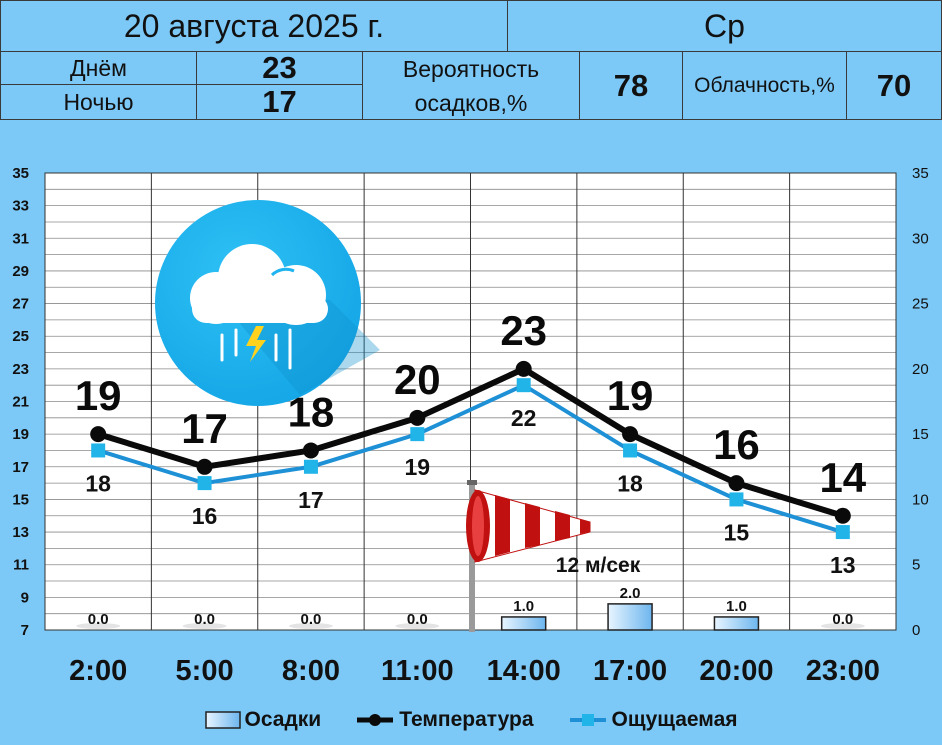 The height and width of the screenshot is (745, 942). What do you see at coordinates (653, 720) in the screenshot?
I see `legend-item-feels-like: Ощущаемая` at bounding box center [653, 720].